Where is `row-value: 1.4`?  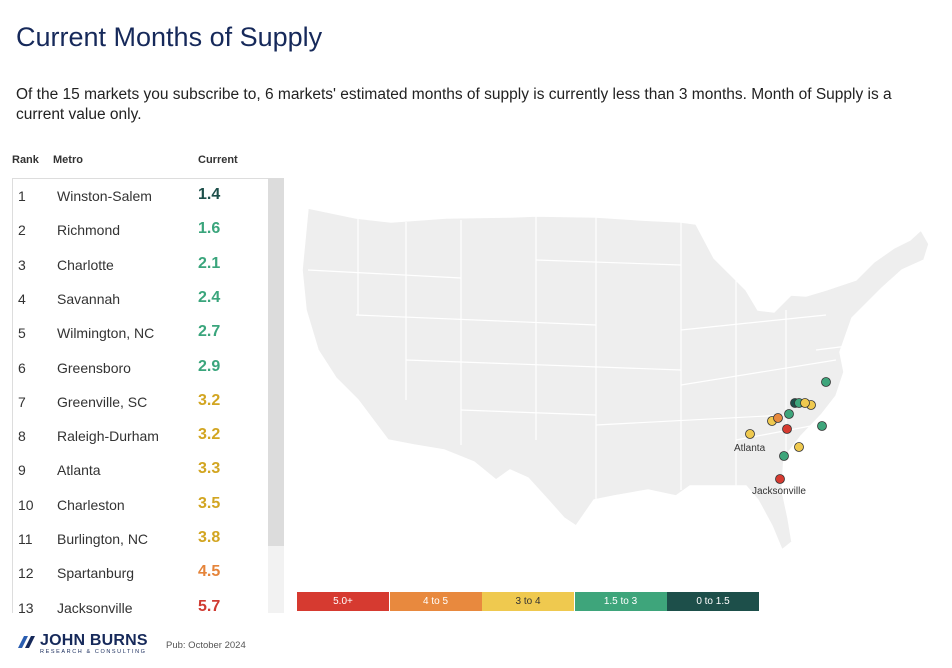
row-value: 1.4 is located at coordinates (209, 194).